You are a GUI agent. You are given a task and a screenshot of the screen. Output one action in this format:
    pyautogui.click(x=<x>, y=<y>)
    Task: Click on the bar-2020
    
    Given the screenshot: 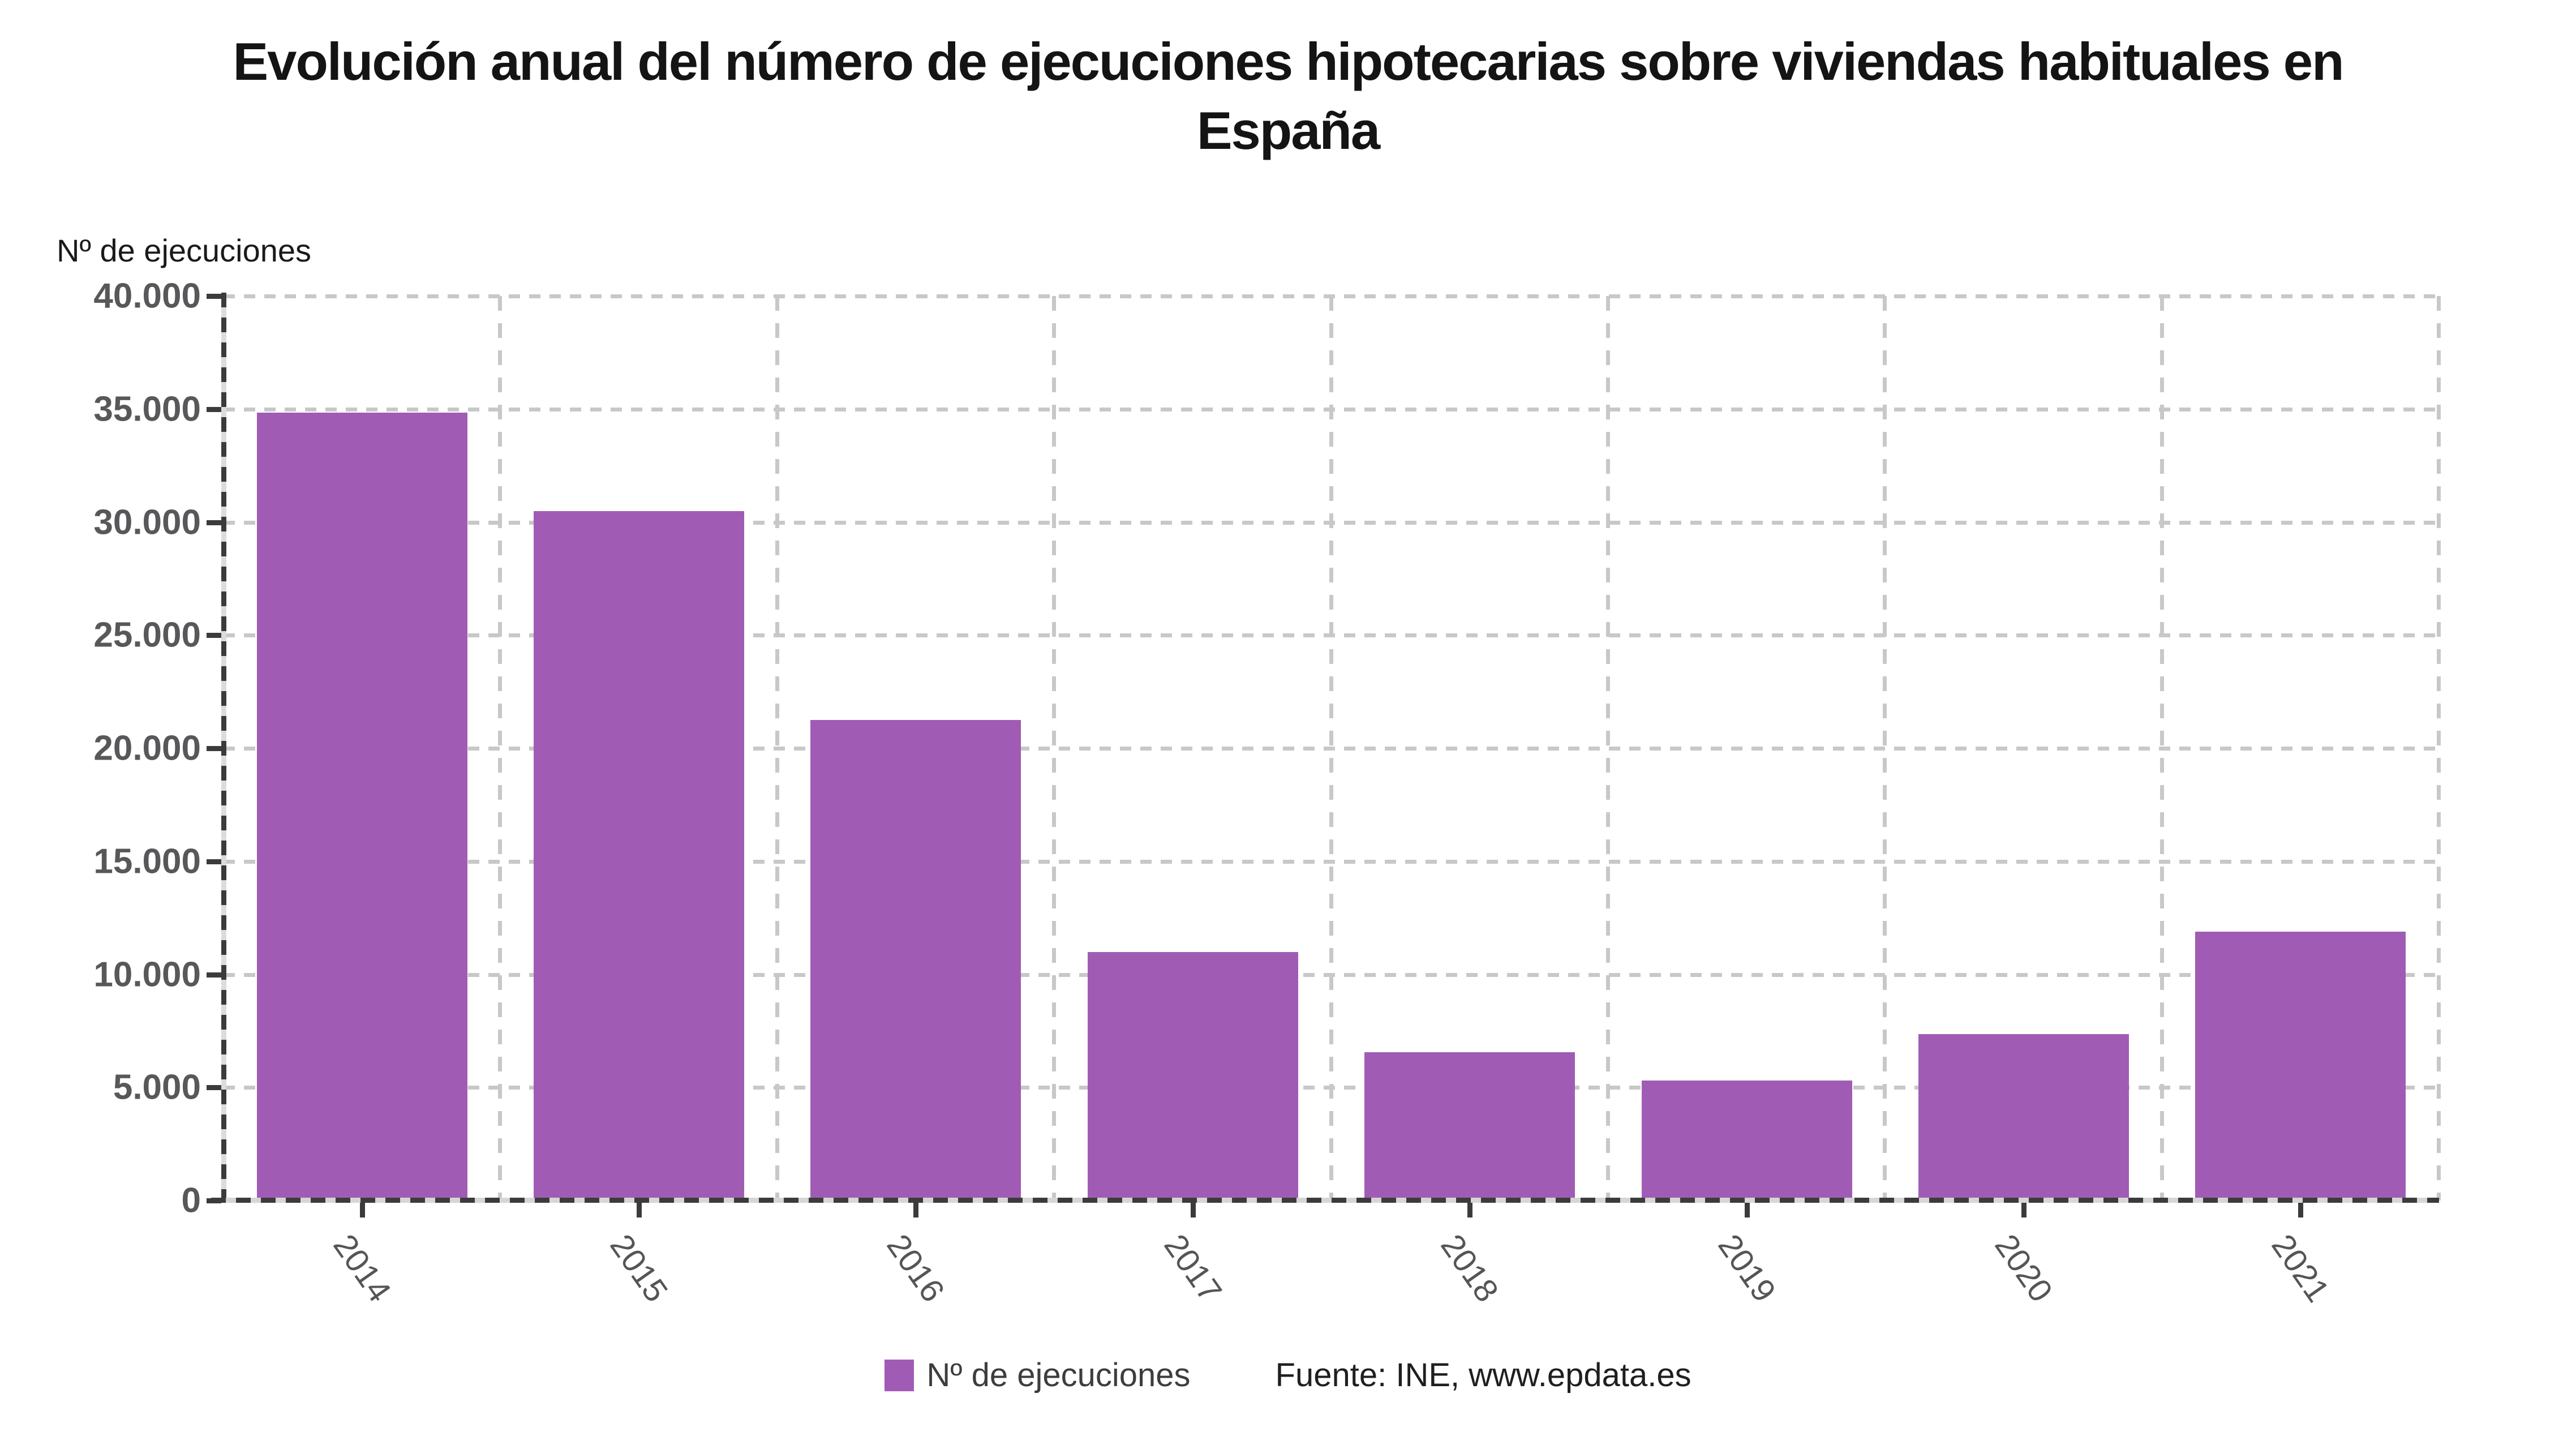 What is the action you would take?
    pyautogui.click(x=2023, y=1117)
    